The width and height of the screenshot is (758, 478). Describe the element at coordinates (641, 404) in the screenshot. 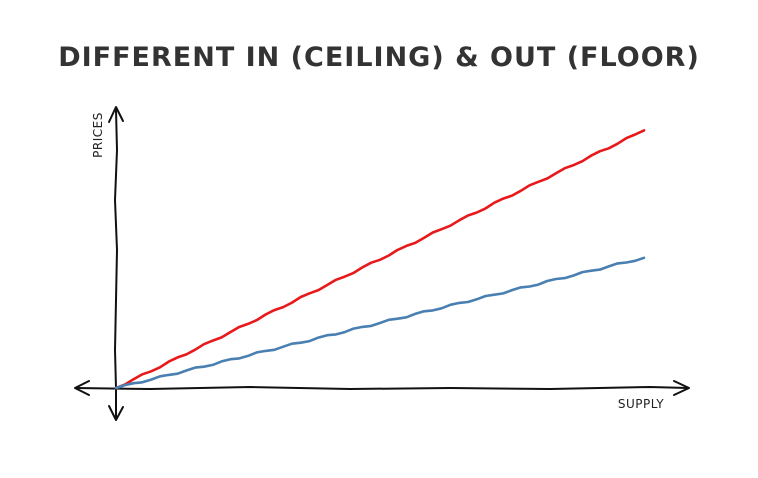

I see `x-axis-label: SUPPLY` at that location.